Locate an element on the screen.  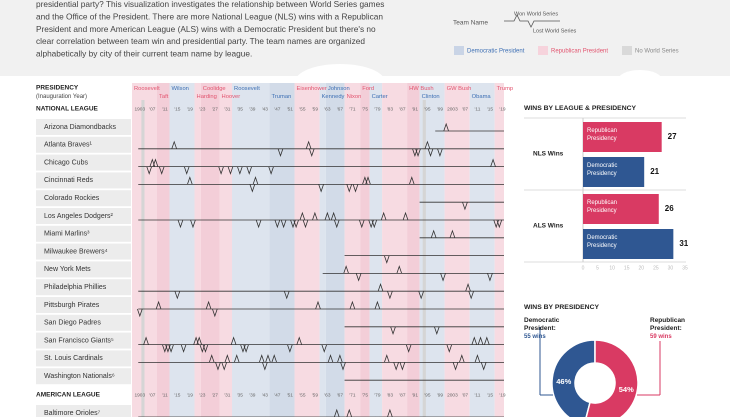
donut-slice is located at coordinates (573, 378).